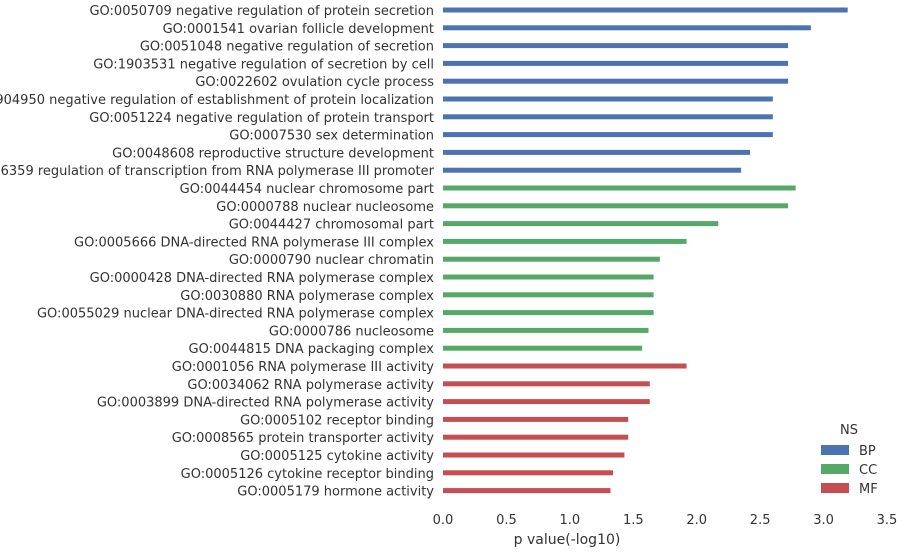  What do you see at coordinates (868, 470) in the screenshot?
I see `legend-label: CC` at bounding box center [868, 470].